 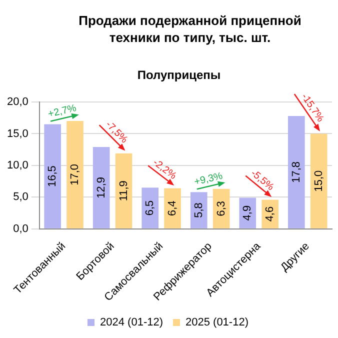 What do you see at coordinates (190, 29) in the screenshot?
I see `chart-title: Продажи подержанной прицепной техники по типу, тыс. шт.` at bounding box center [190, 29].